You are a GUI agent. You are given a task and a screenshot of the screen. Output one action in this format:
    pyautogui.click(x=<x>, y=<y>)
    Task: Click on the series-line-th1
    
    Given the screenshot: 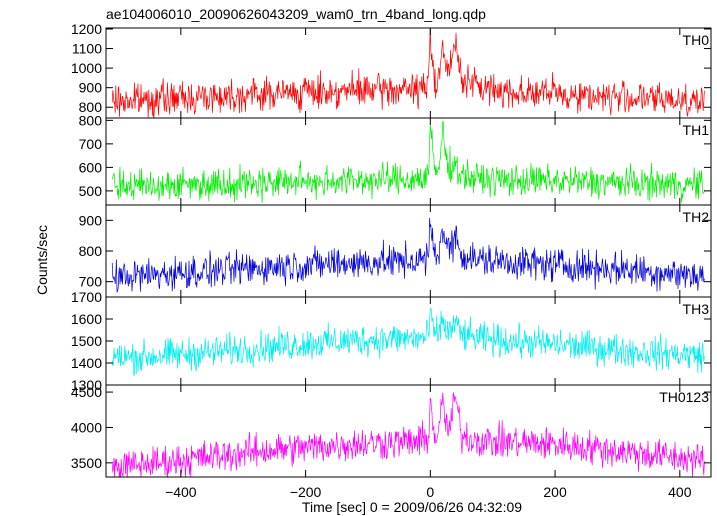 What is the action you would take?
    pyautogui.click(x=408, y=162)
    